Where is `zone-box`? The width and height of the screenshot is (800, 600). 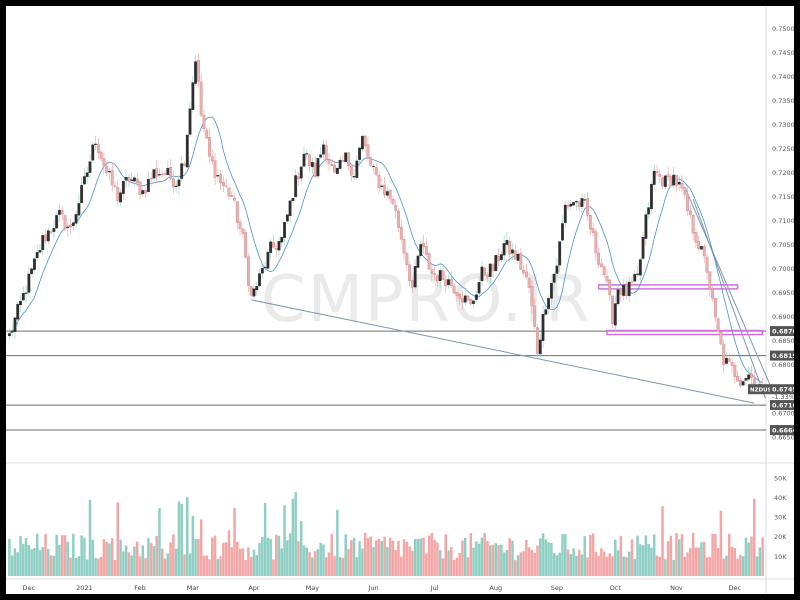 zone-box is located at coordinates (668, 287).